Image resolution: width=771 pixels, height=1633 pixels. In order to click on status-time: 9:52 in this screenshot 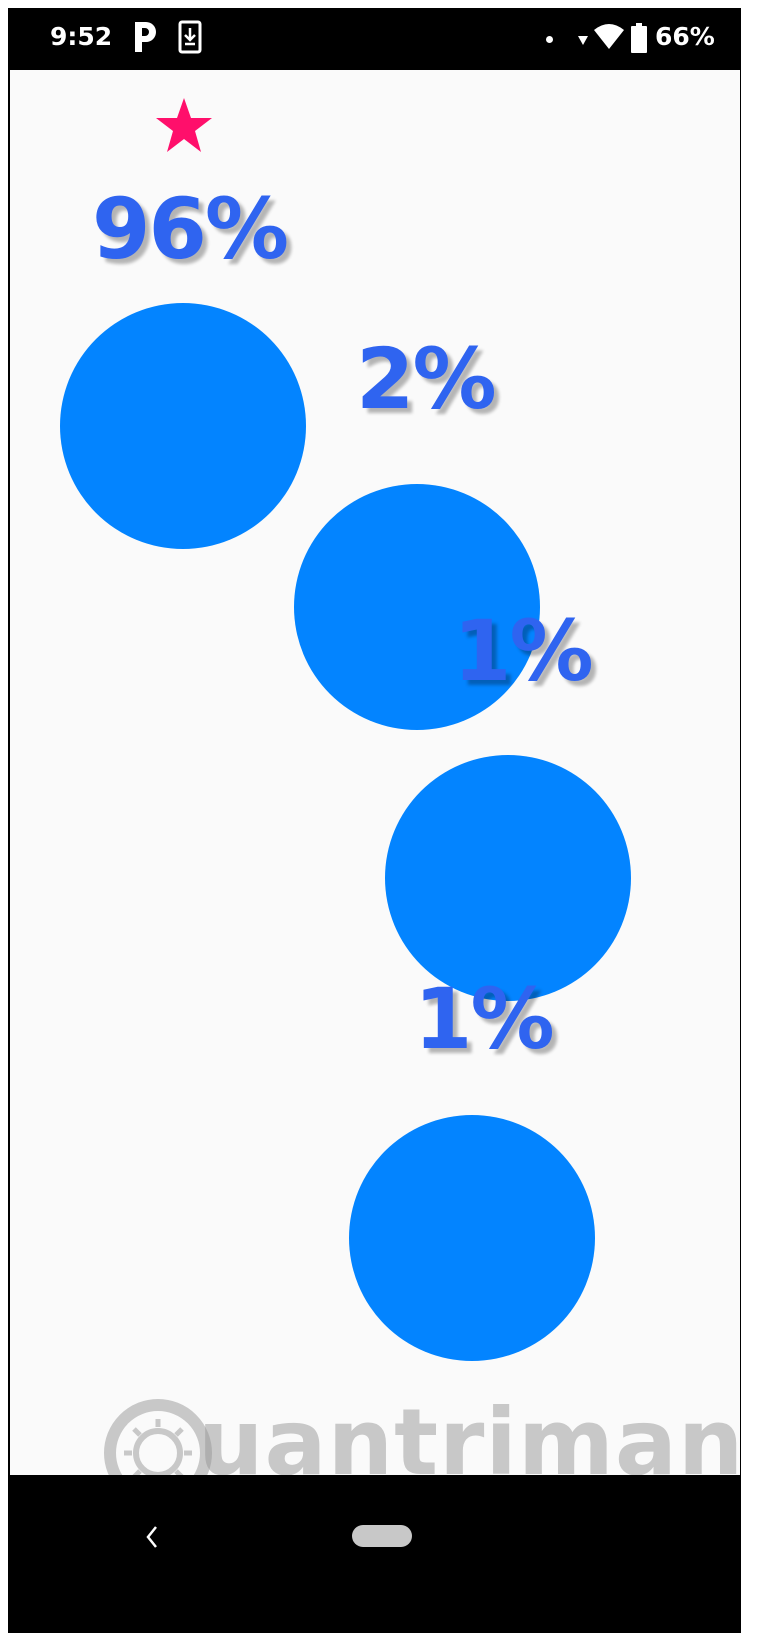, I will do `click(81, 36)`.